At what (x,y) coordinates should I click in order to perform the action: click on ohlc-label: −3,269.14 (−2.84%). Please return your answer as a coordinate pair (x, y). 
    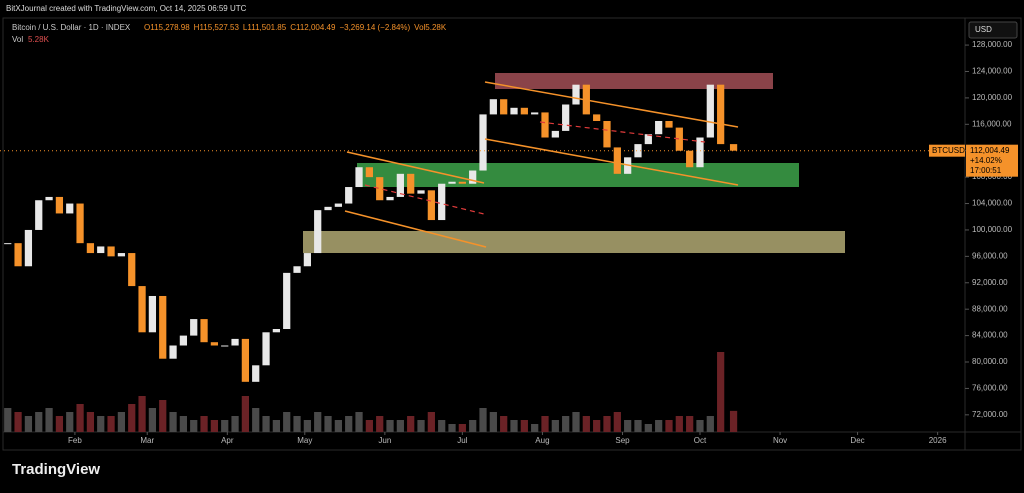
    Looking at the image, I should click on (374, 27).